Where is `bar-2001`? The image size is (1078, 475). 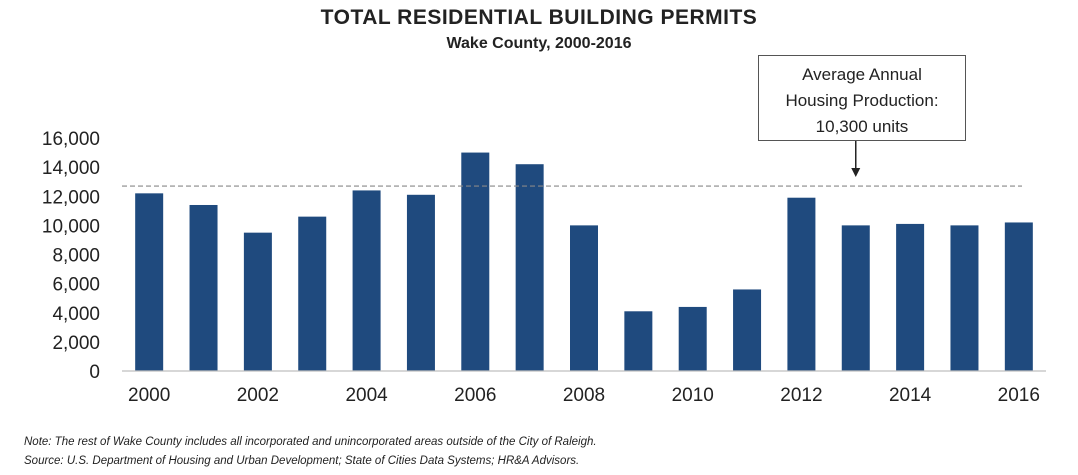 bar-2001 is located at coordinates (203, 287).